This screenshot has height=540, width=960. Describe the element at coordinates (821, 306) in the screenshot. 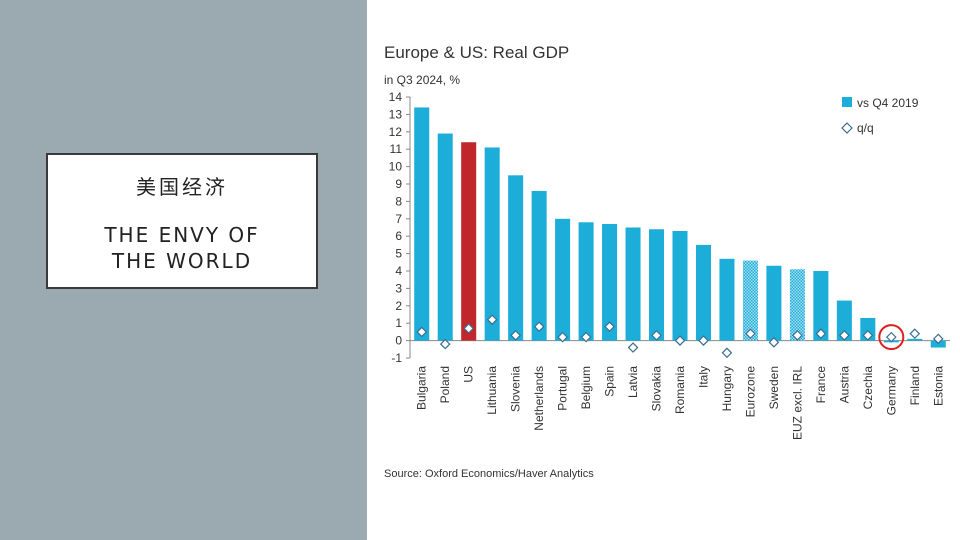

I see `bar-france` at that location.